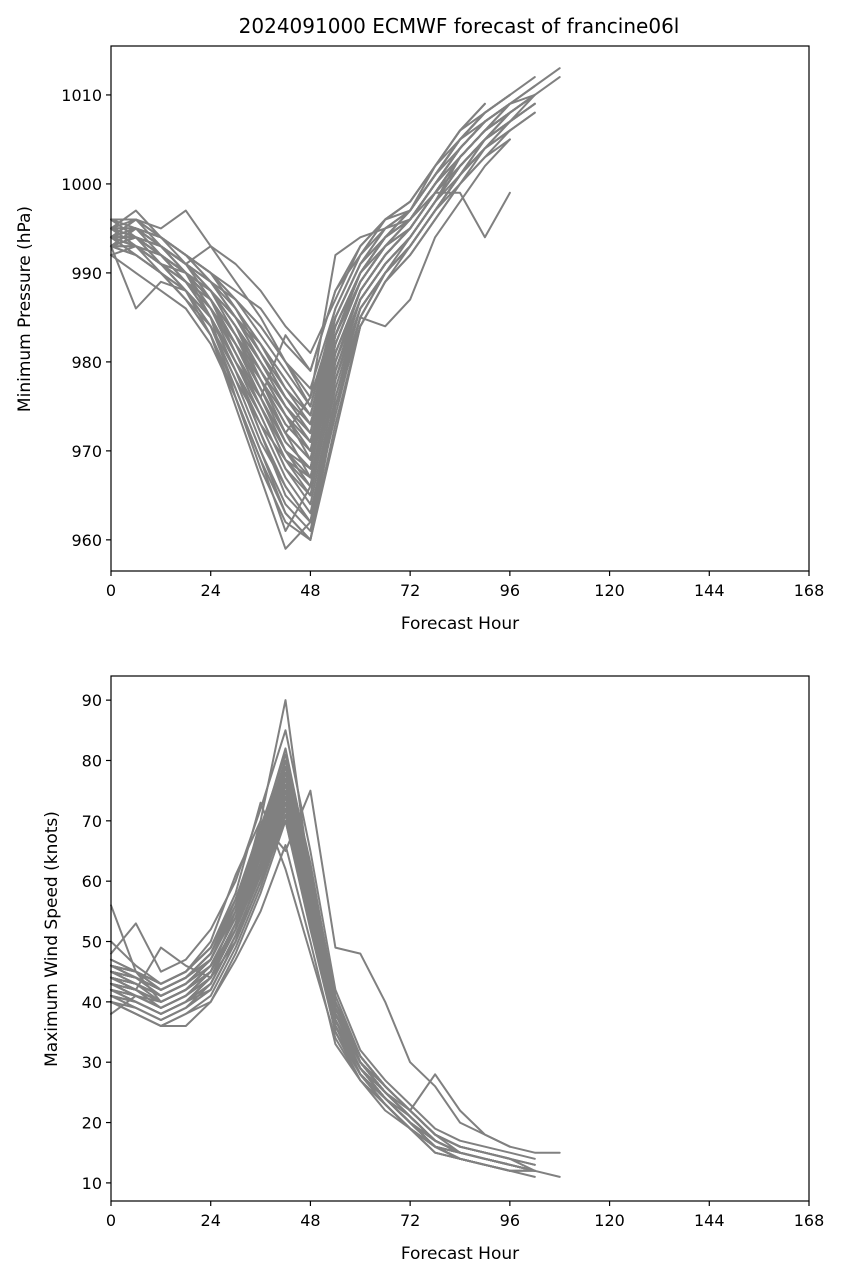 This screenshot has width=843, height=1279. What do you see at coordinates (709, 1220) in the screenshot?
I see `wind-x-tick-label: 144` at bounding box center [709, 1220].